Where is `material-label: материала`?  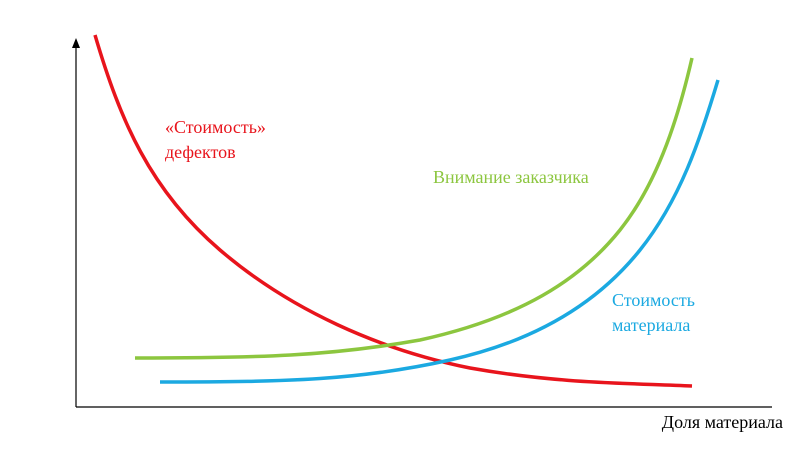 material-label: материала is located at coordinates (651, 325).